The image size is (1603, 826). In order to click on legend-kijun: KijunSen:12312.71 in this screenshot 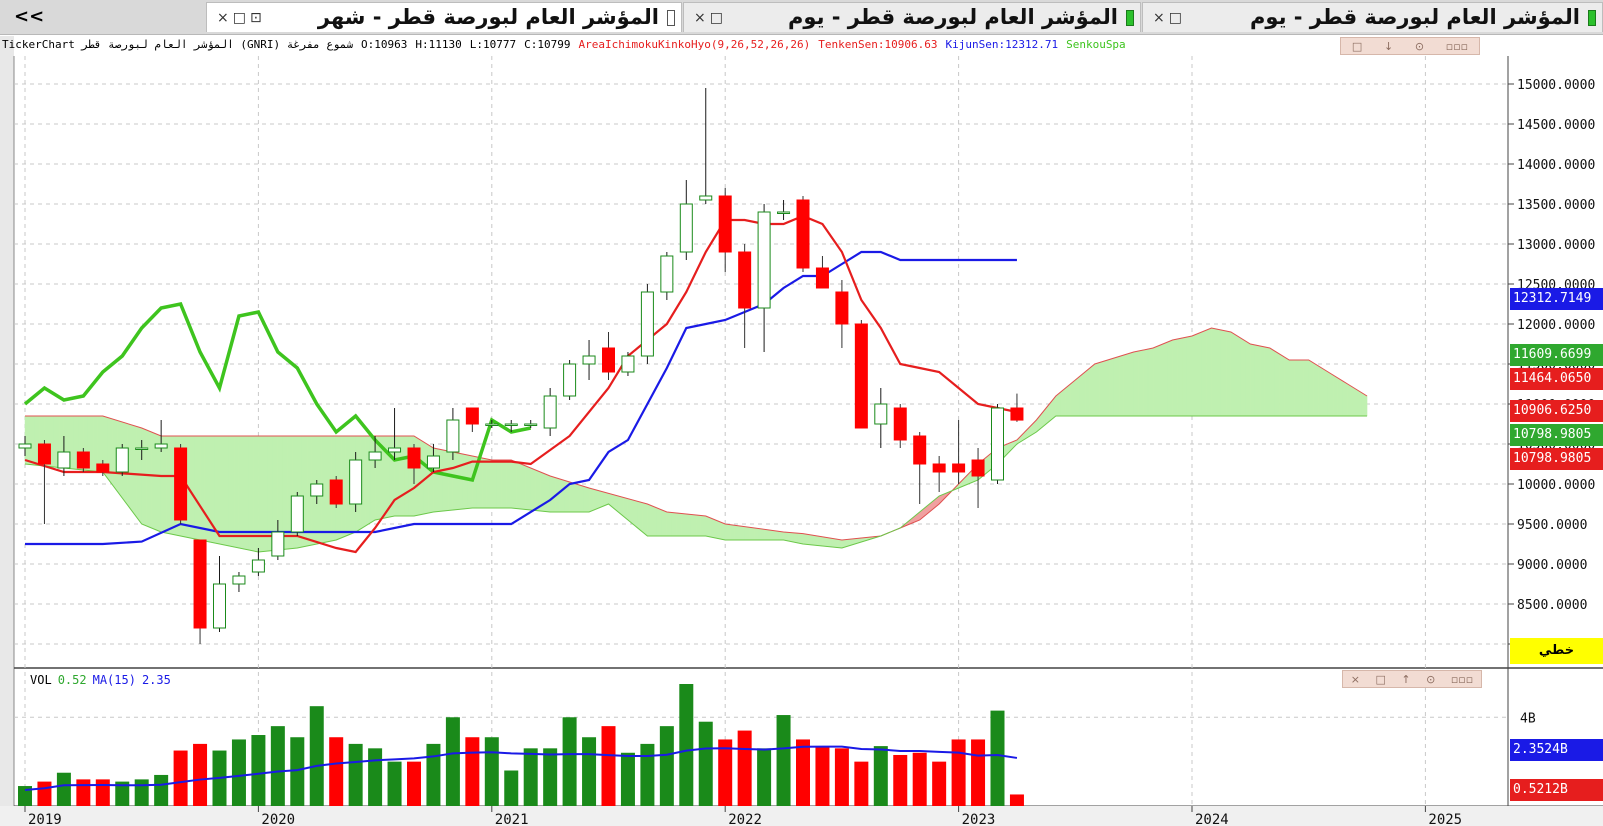, I will do `click(1002, 44)`.